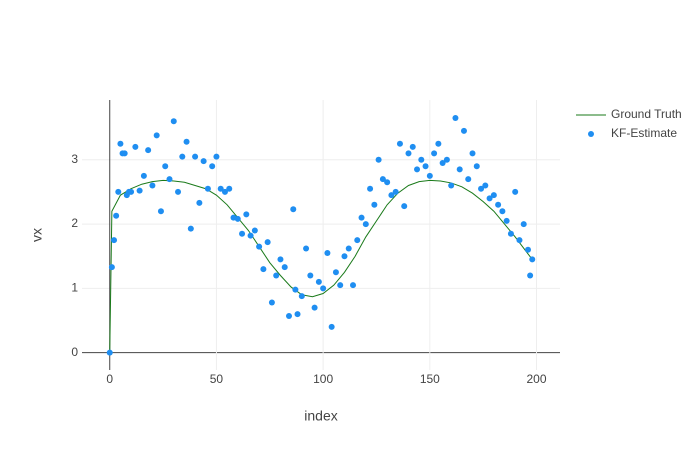  What do you see at coordinates (74, 223) in the screenshot?
I see `y-tick-label: 2` at bounding box center [74, 223].